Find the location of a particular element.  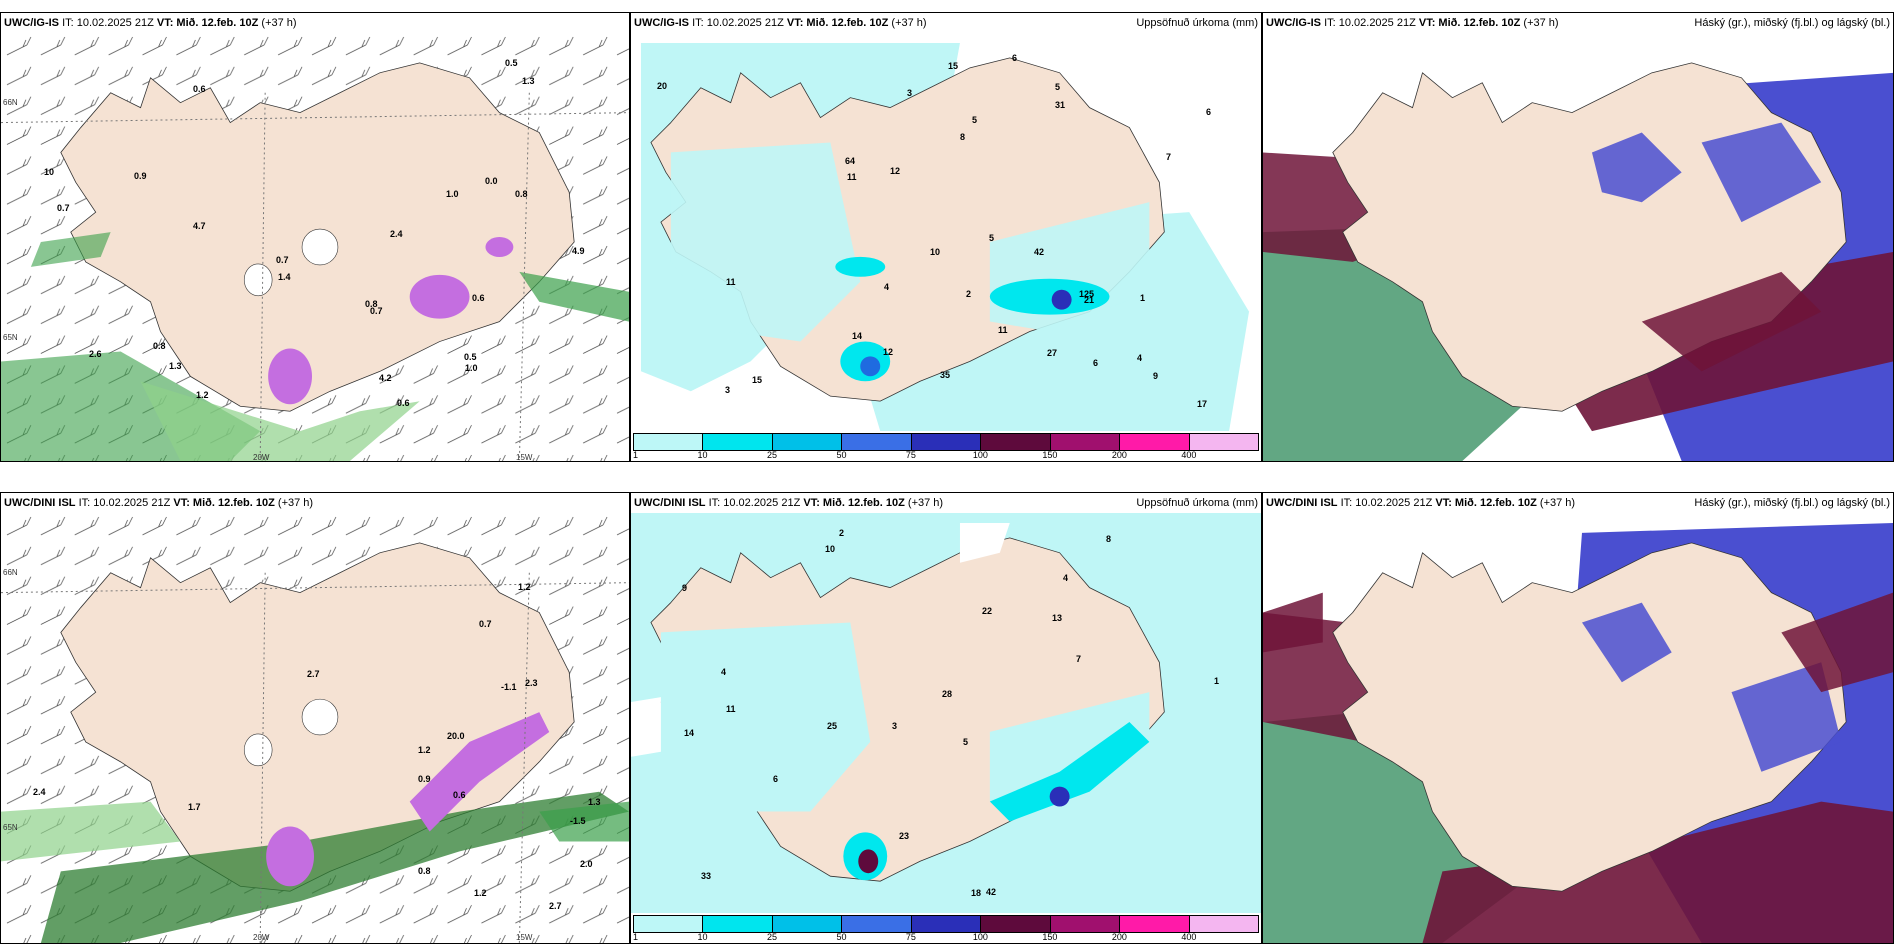

map-value-label: 2.7 is located at coordinates (313, 674).